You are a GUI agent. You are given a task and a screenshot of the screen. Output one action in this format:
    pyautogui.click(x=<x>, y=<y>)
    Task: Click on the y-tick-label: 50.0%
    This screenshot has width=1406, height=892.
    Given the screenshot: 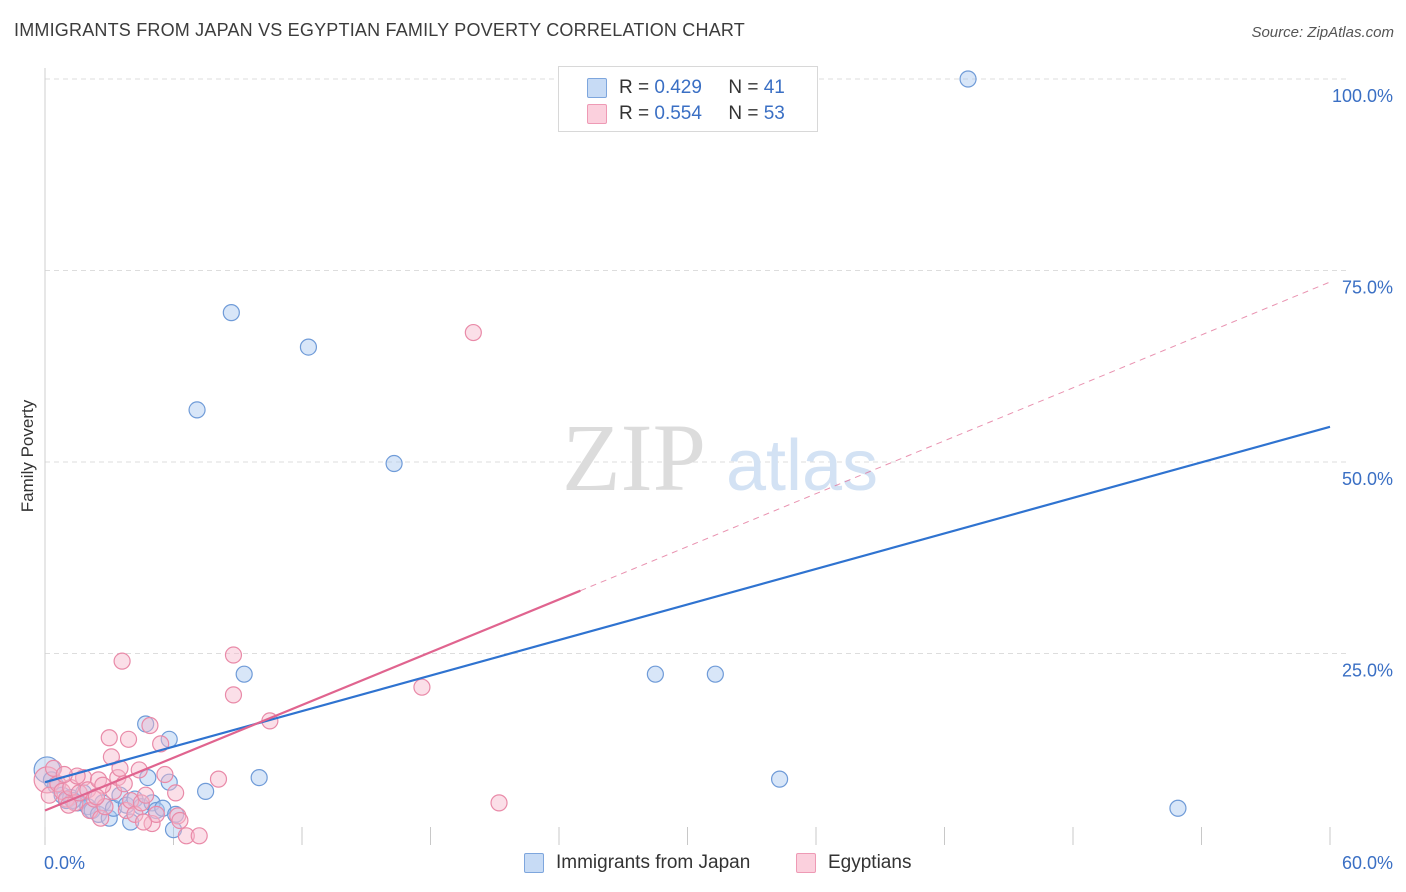 What is the action you would take?
    pyautogui.click(x=1367, y=479)
    